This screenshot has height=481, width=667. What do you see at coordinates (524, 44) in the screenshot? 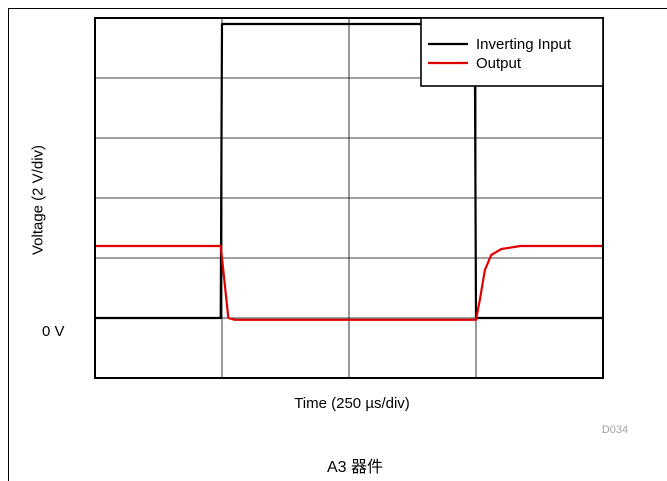
I see `legend-label-inverting-input: Inverting Input` at bounding box center [524, 44].